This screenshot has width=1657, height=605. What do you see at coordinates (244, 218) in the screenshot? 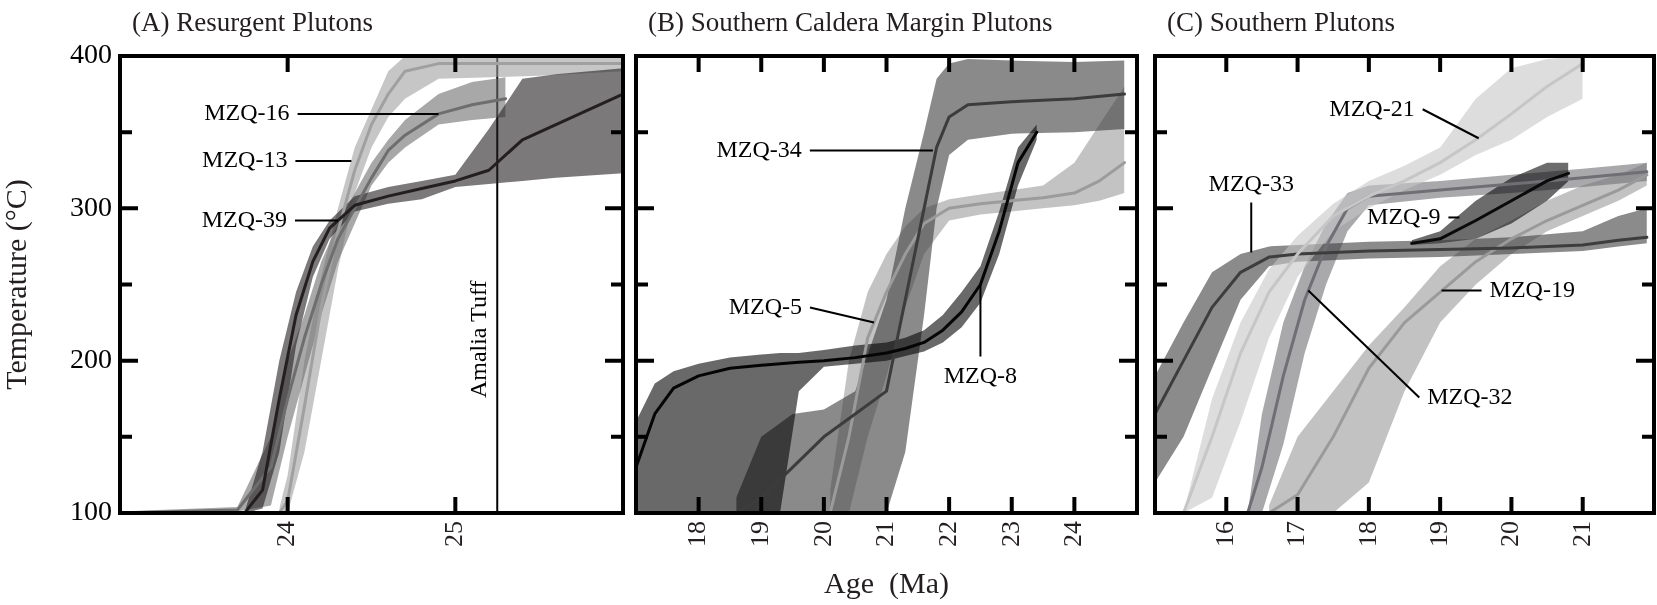
I see `annotation: MZQ-39` at bounding box center [244, 218].